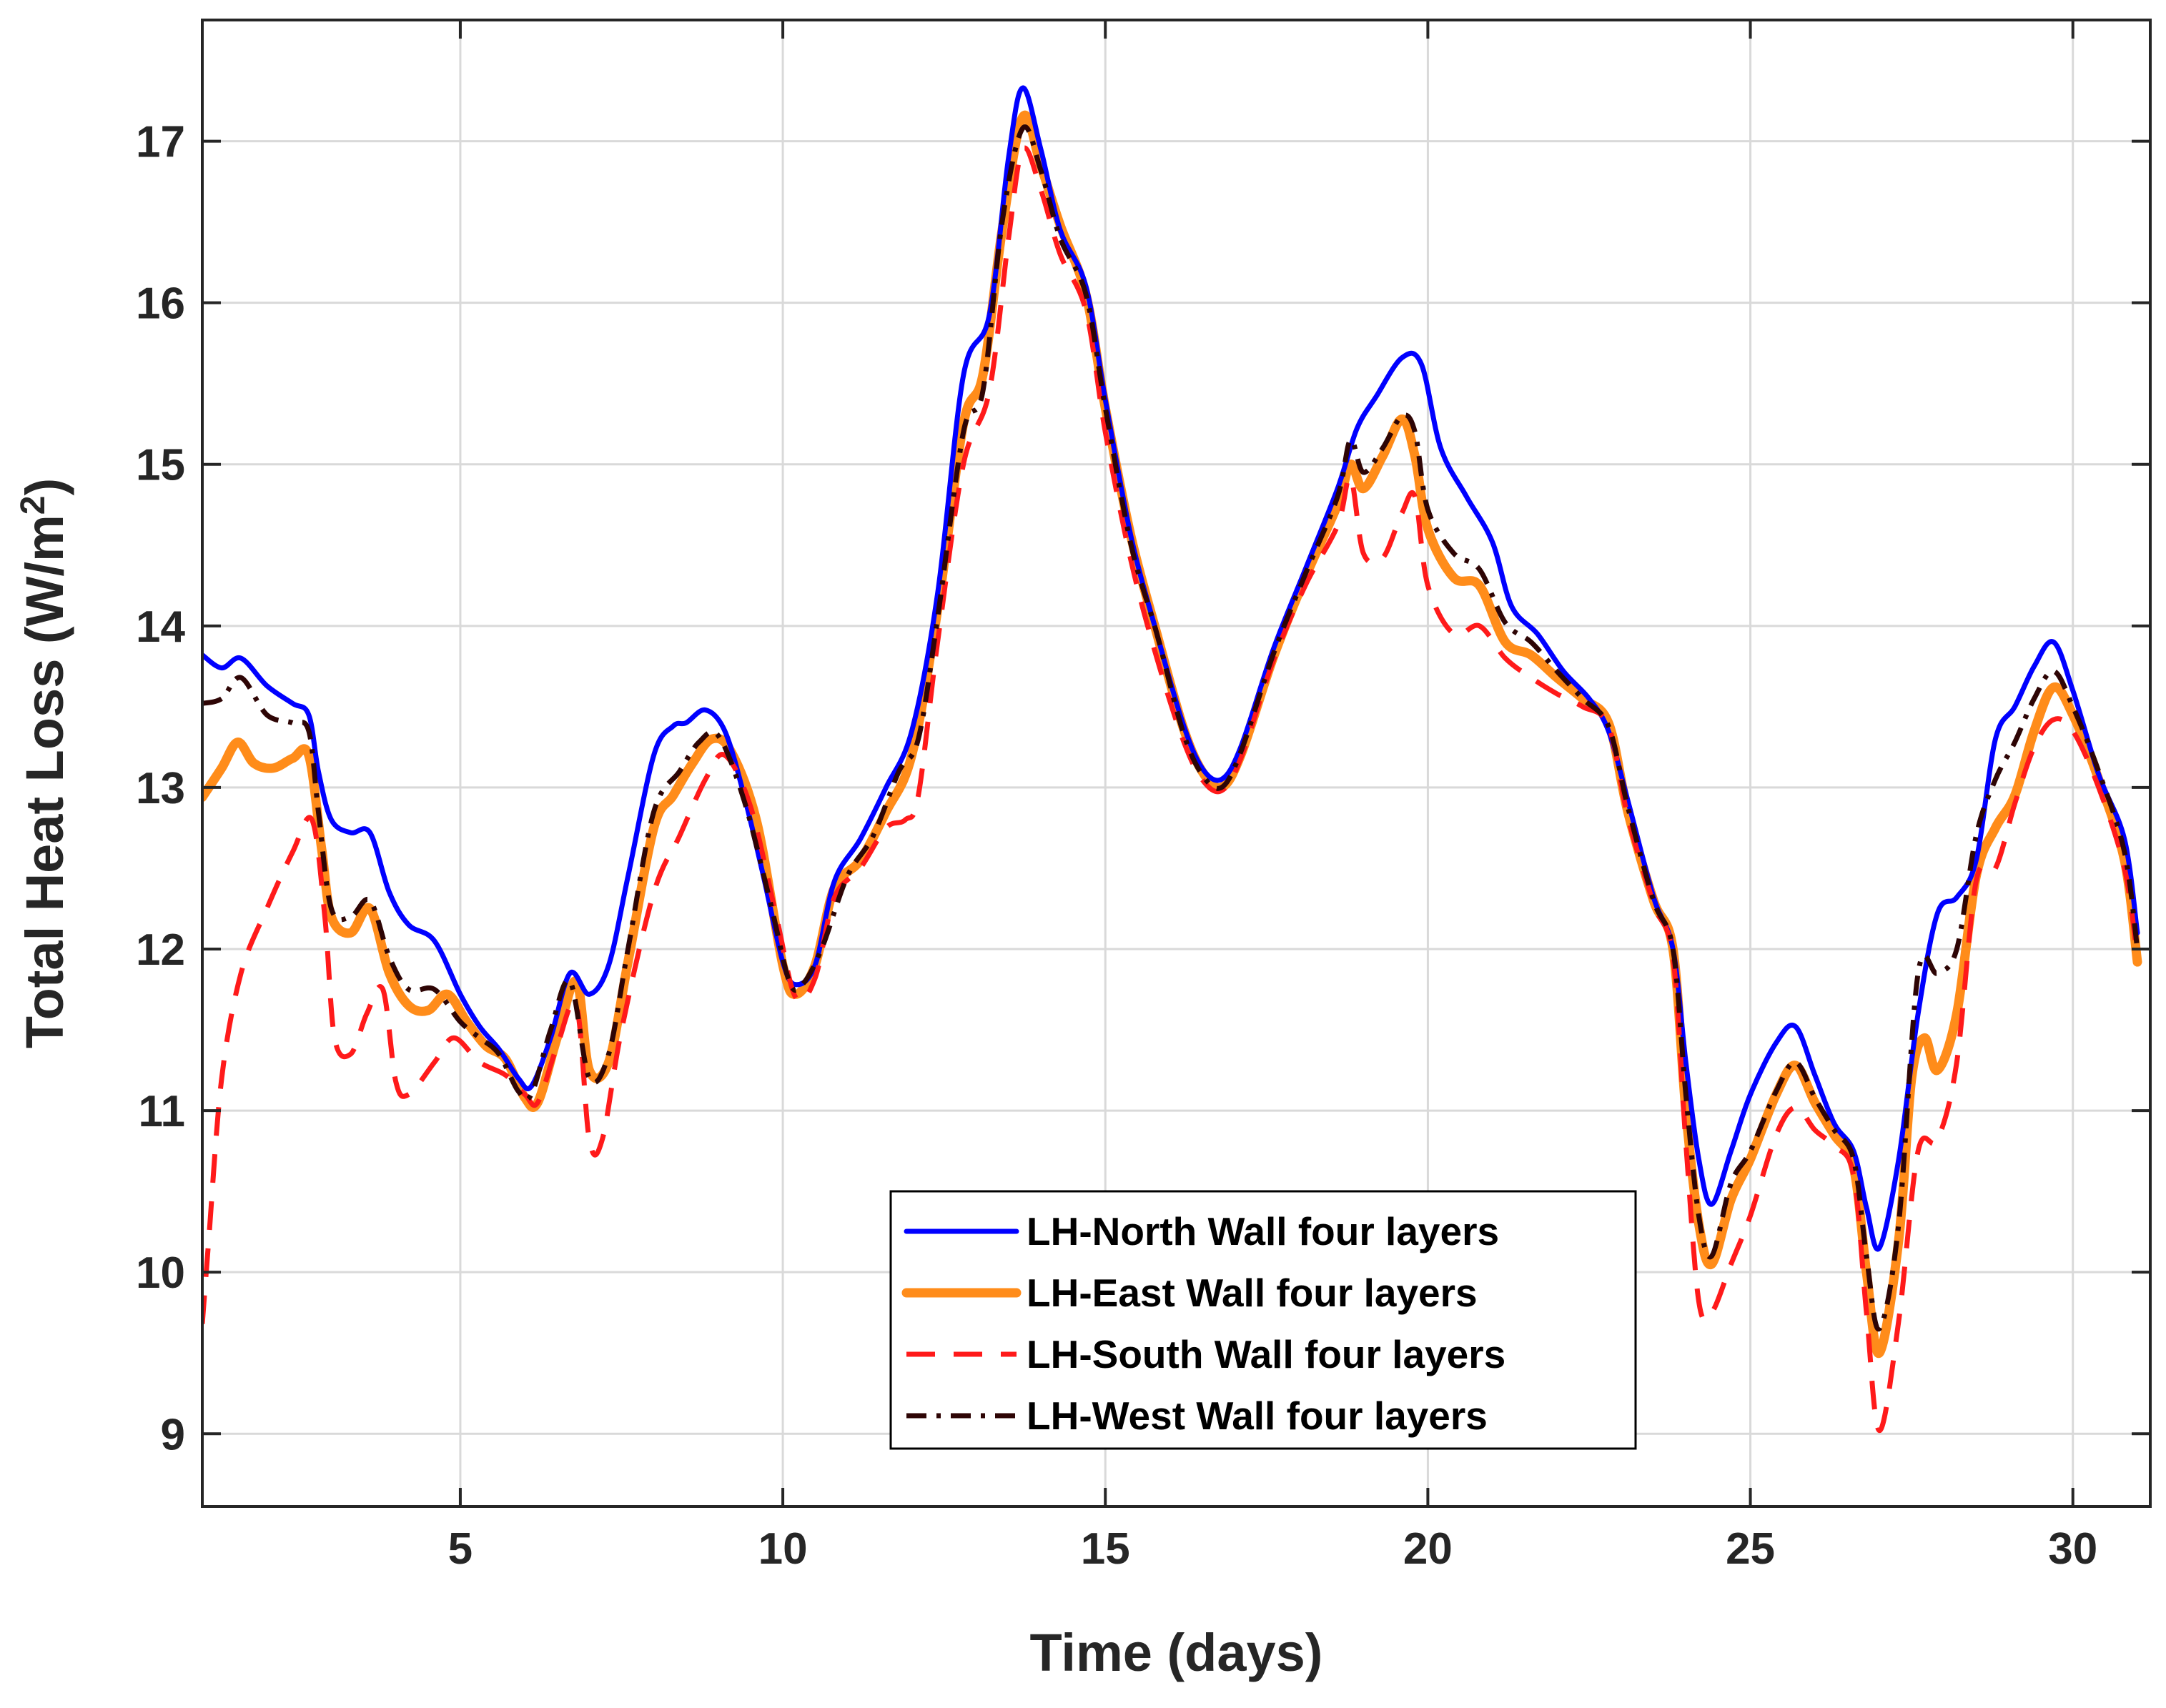  What do you see at coordinates (44, 487) in the screenshot?
I see `y-axis-title-end: )` at bounding box center [44, 487].